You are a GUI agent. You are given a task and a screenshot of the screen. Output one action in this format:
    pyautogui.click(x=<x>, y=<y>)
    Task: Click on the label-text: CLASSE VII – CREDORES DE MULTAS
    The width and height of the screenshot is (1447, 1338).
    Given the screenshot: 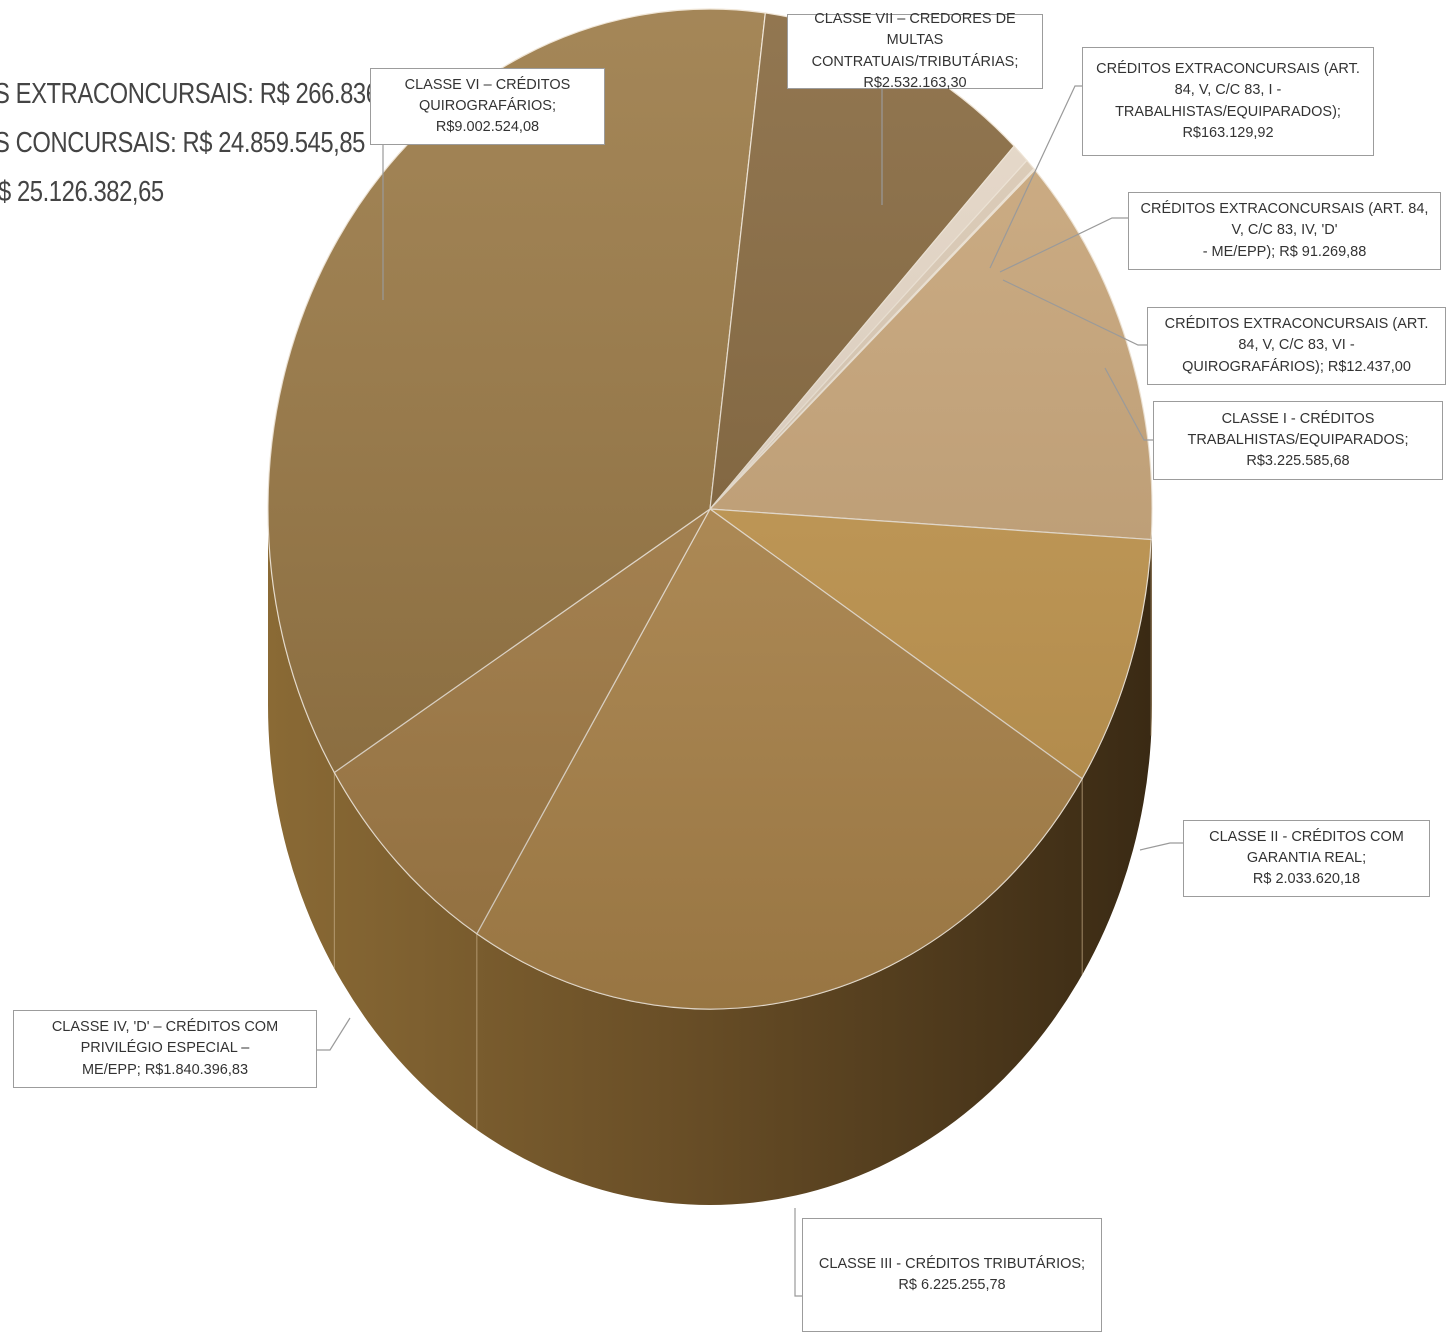 What is the action you would take?
    pyautogui.click(x=915, y=30)
    